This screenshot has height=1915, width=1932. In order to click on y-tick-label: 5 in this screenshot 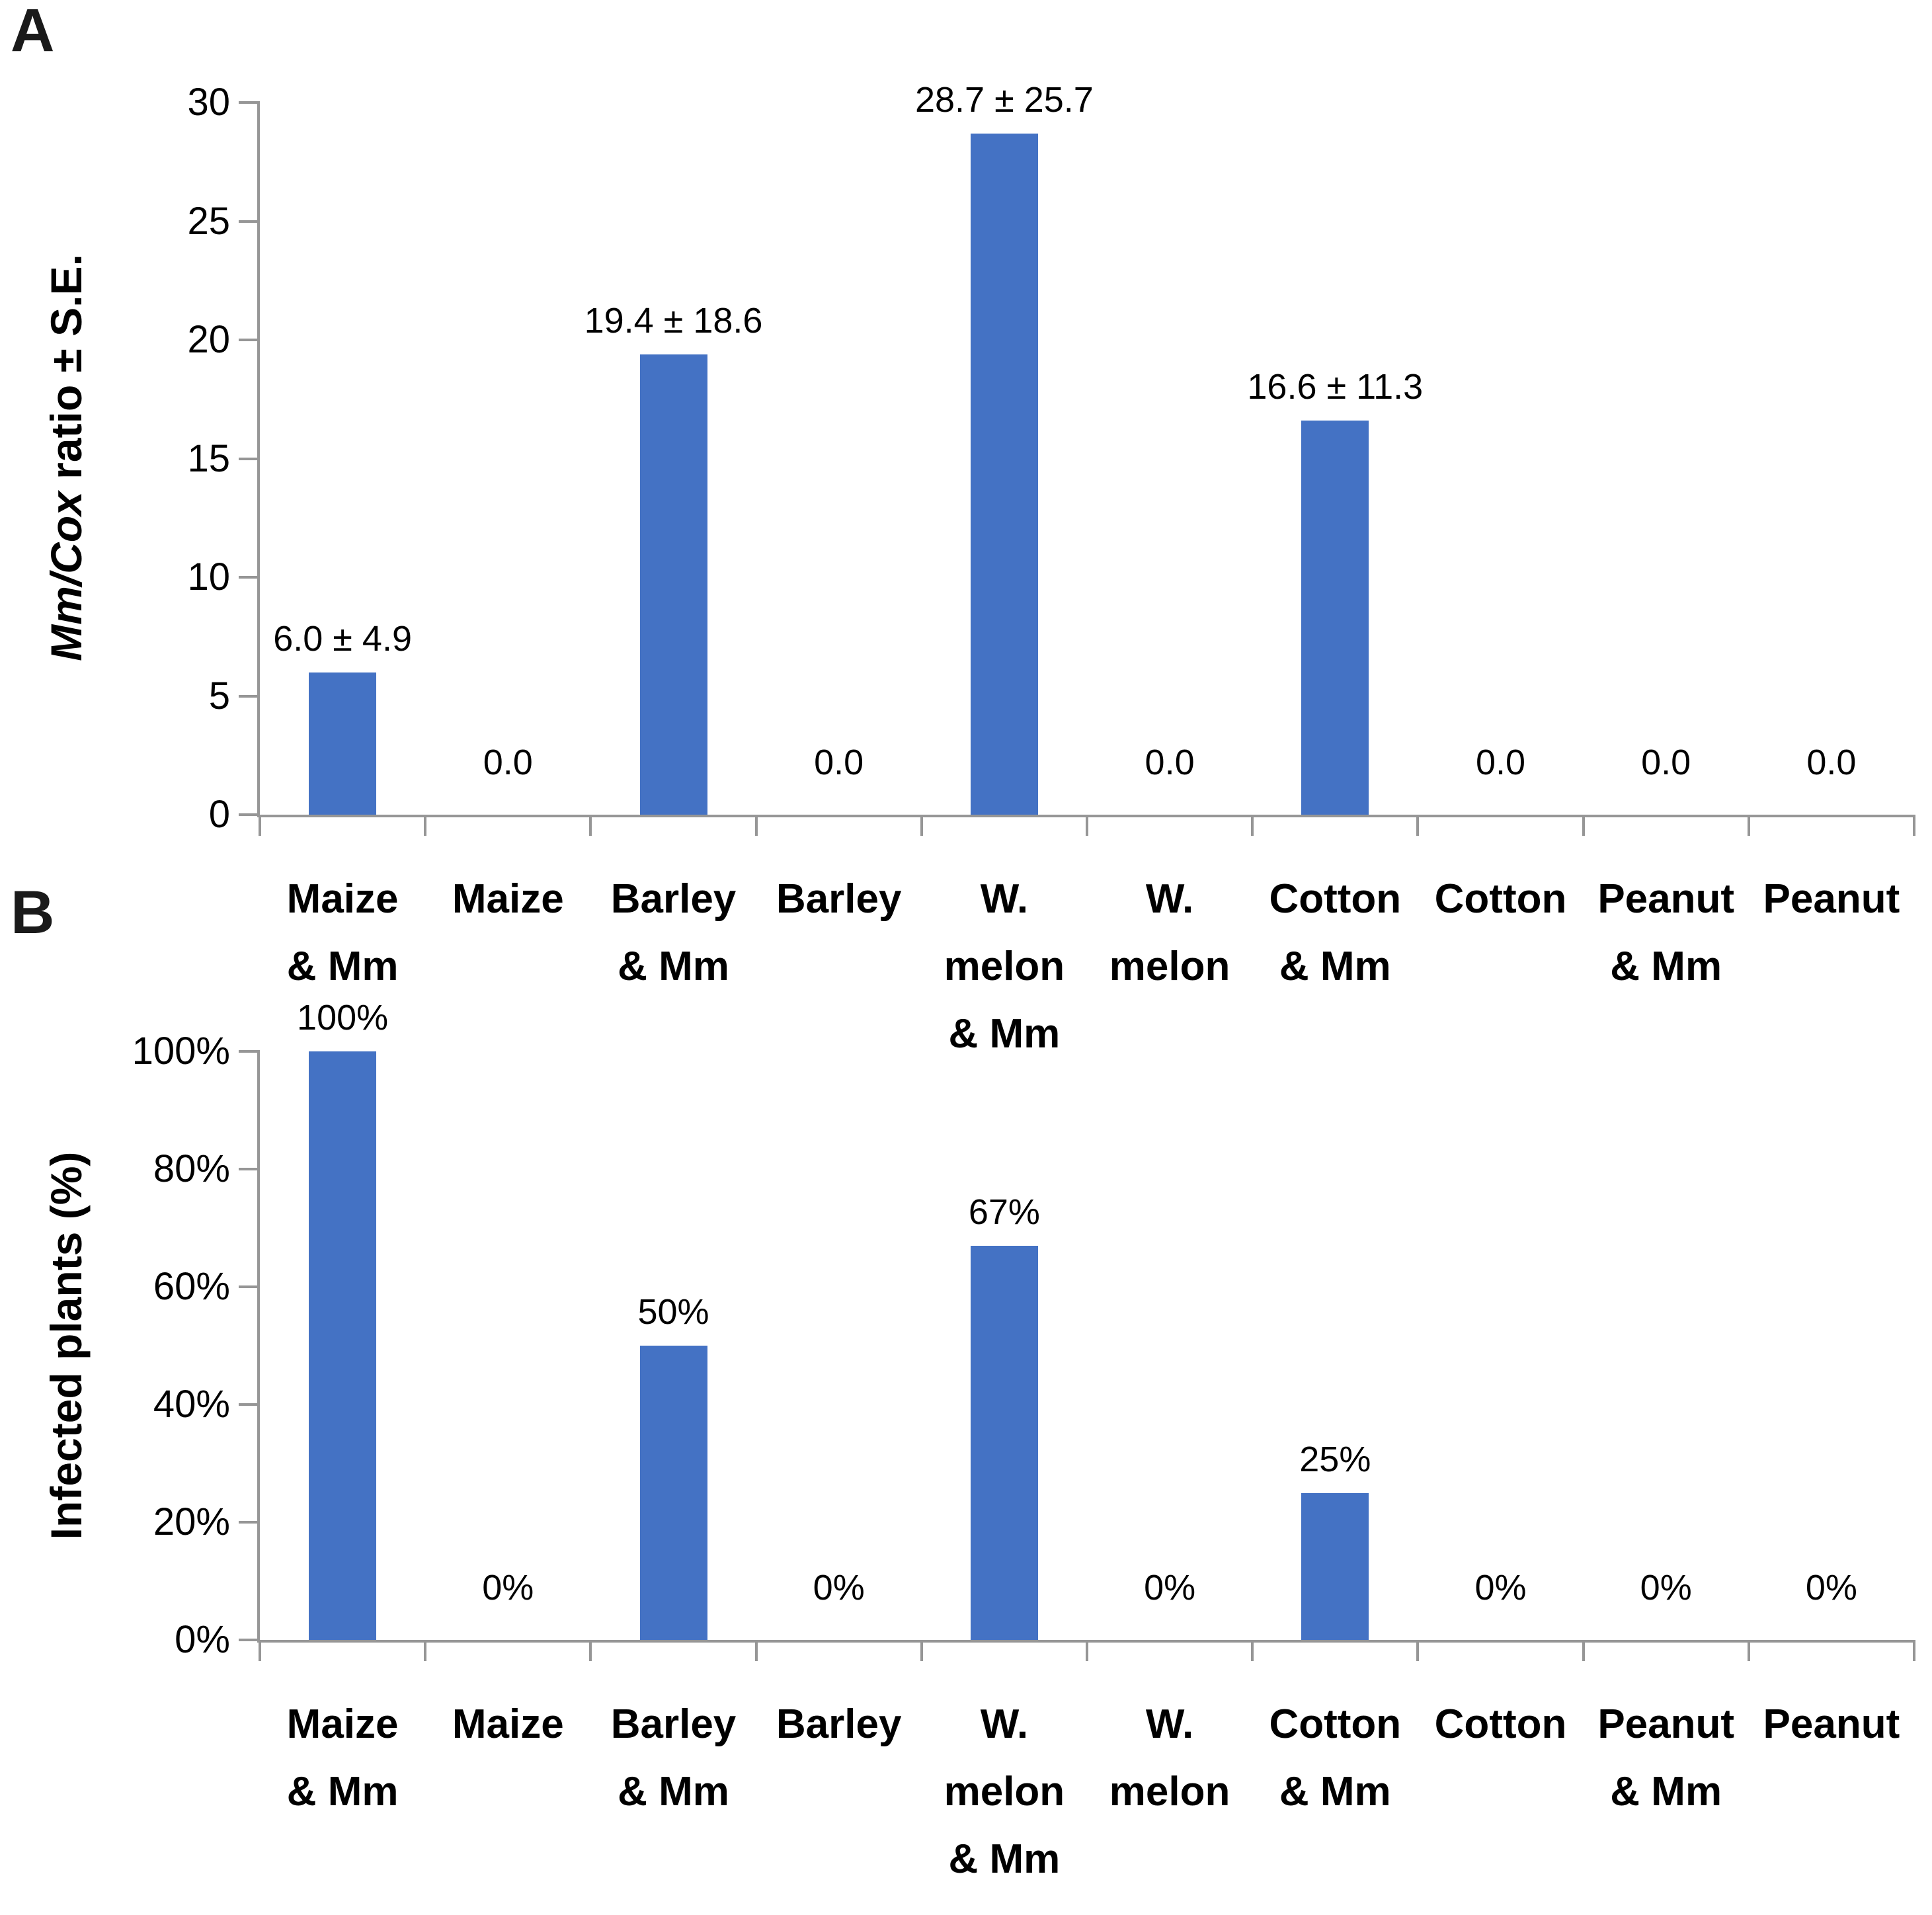, I will do `click(219, 696)`.